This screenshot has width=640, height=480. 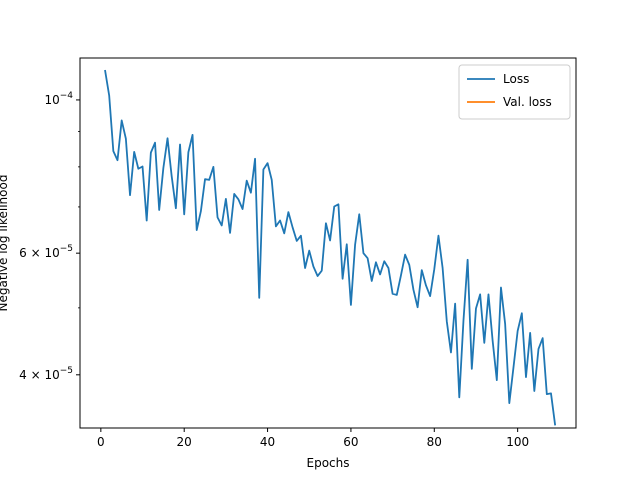 What do you see at coordinates (267, 442) in the screenshot?
I see `x-tick-label: 40` at bounding box center [267, 442].